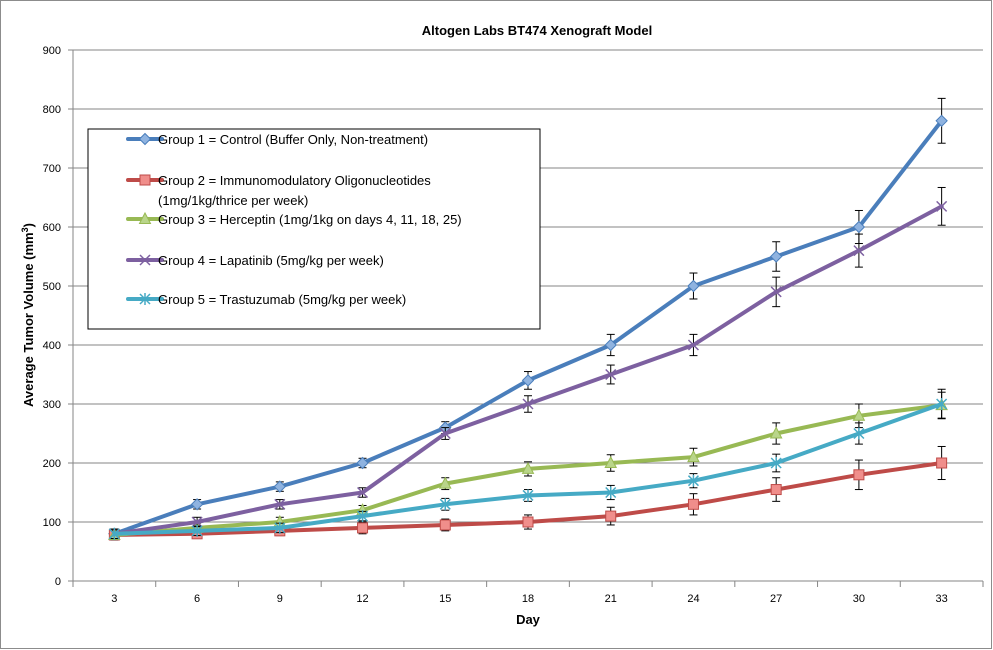 The width and height of the screenshot is (993, 650). Describe the element at coordinates (52, 110) in the screenshot. I see `y-tick-label: 800` at that location.